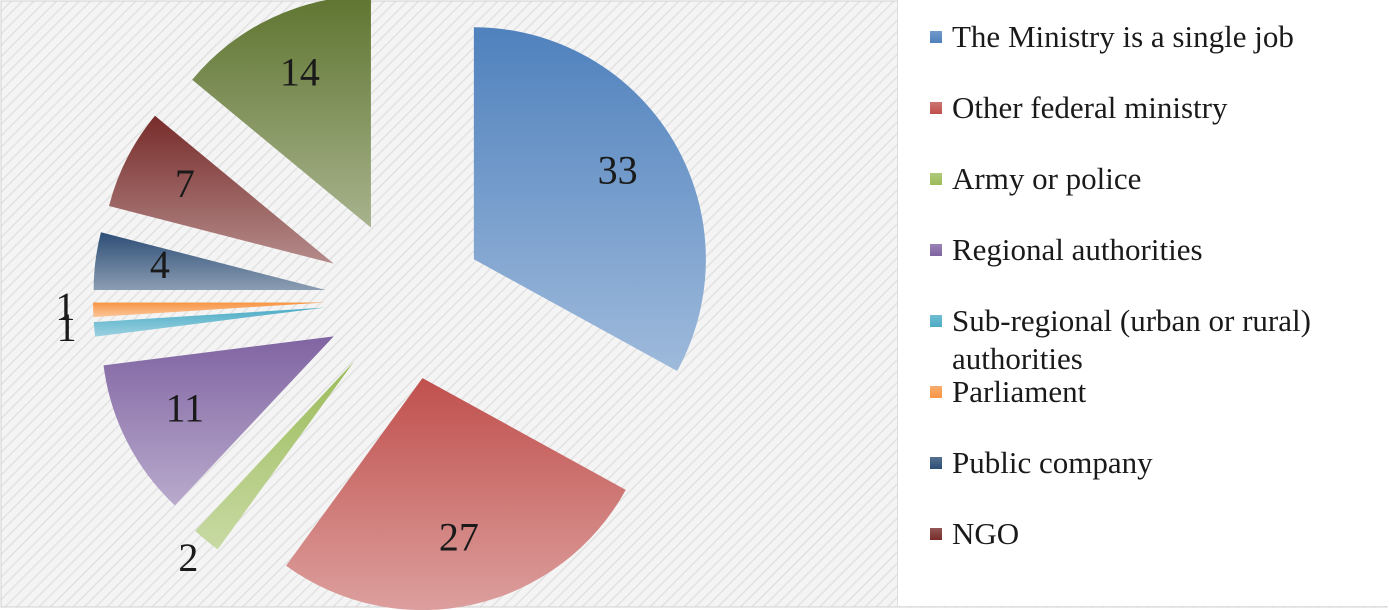 The height and width of the screenshot is (610, 1389). What do you see at coordinates (986, 533) in the screenshot?
I see `legend-label: NGO` at bounding box center [986, 533].